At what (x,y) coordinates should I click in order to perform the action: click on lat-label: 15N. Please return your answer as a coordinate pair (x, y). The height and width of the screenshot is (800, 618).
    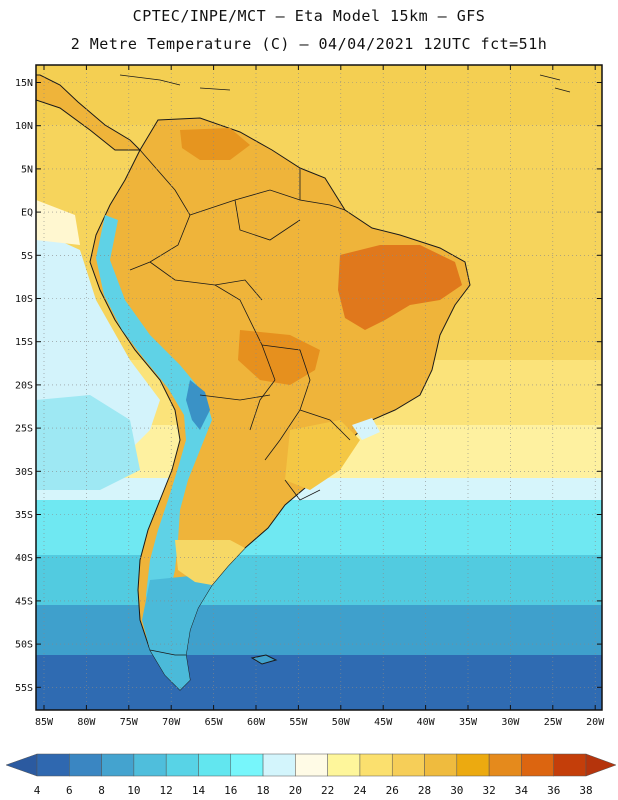
    Looking at the image, I should click on (24, 83).